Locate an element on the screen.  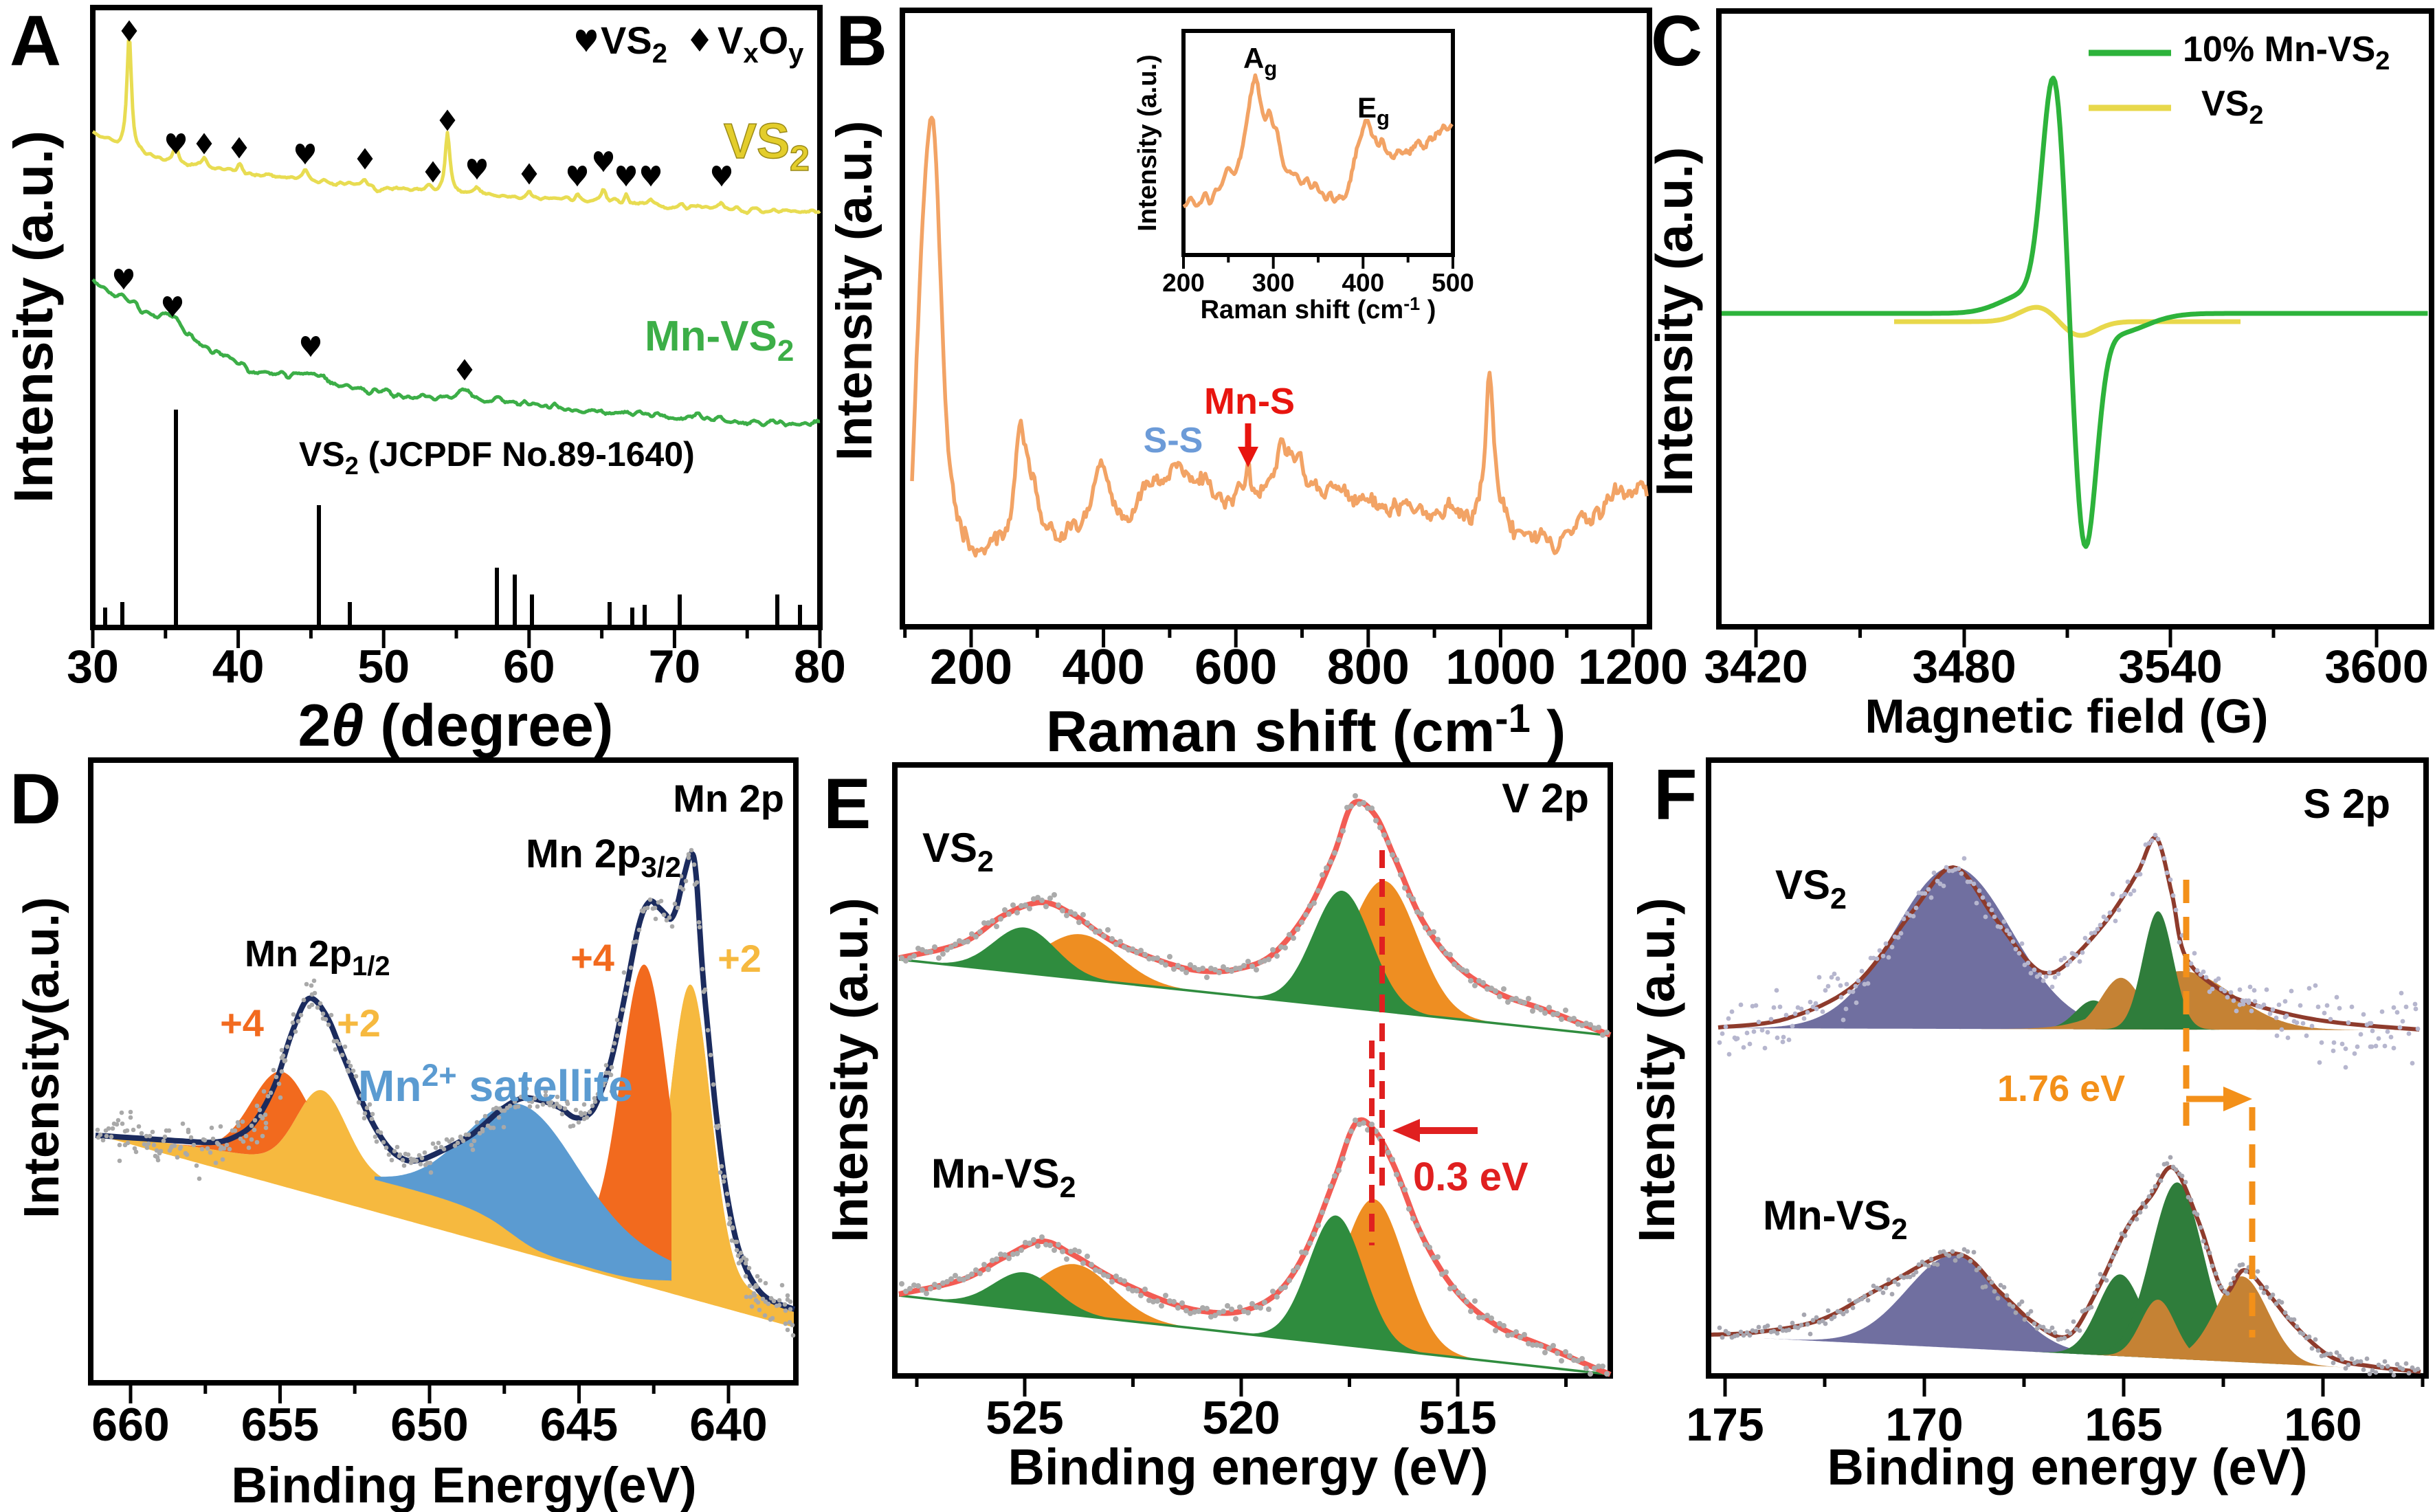
svg-text: 660 is located at coordinates (130, 1425).